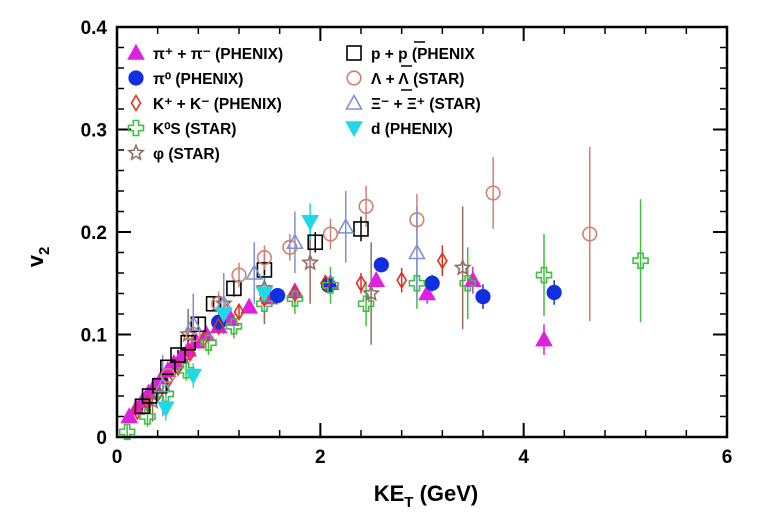 This screenshot has height=518, width=781. I want to click on x-axis-title: KET (GeV), so click(426, 496).